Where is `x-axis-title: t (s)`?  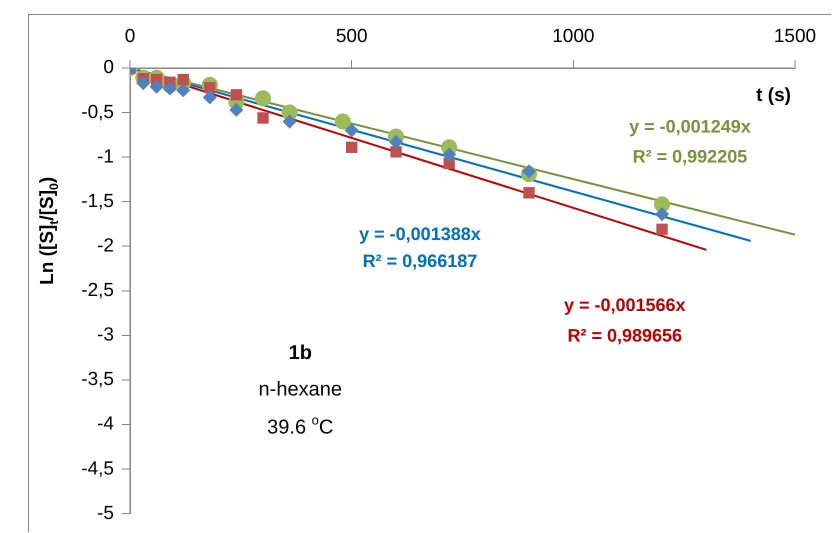 x-axis-title: t (s) is located at coordinates (773, 95).